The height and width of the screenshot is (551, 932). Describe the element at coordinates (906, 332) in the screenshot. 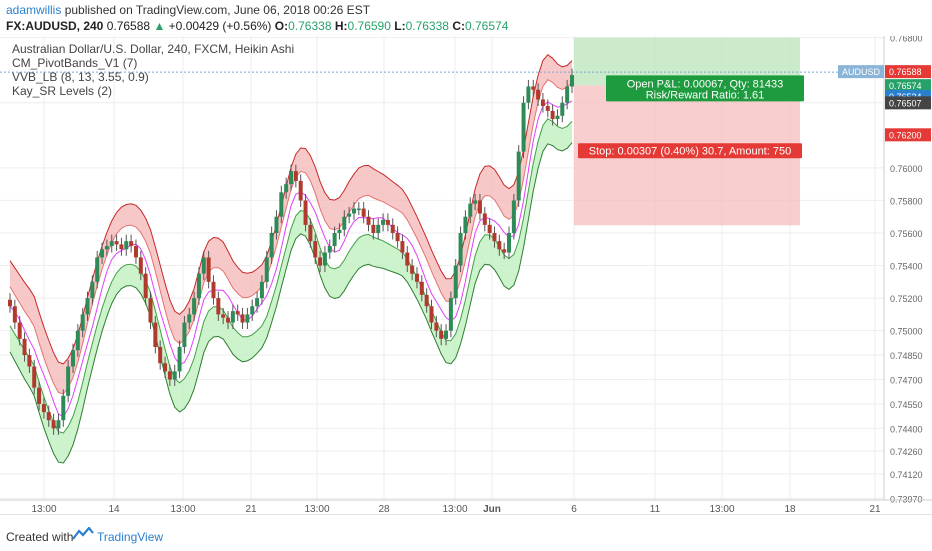

I see `y-tick-label: 0.75000` at that location.